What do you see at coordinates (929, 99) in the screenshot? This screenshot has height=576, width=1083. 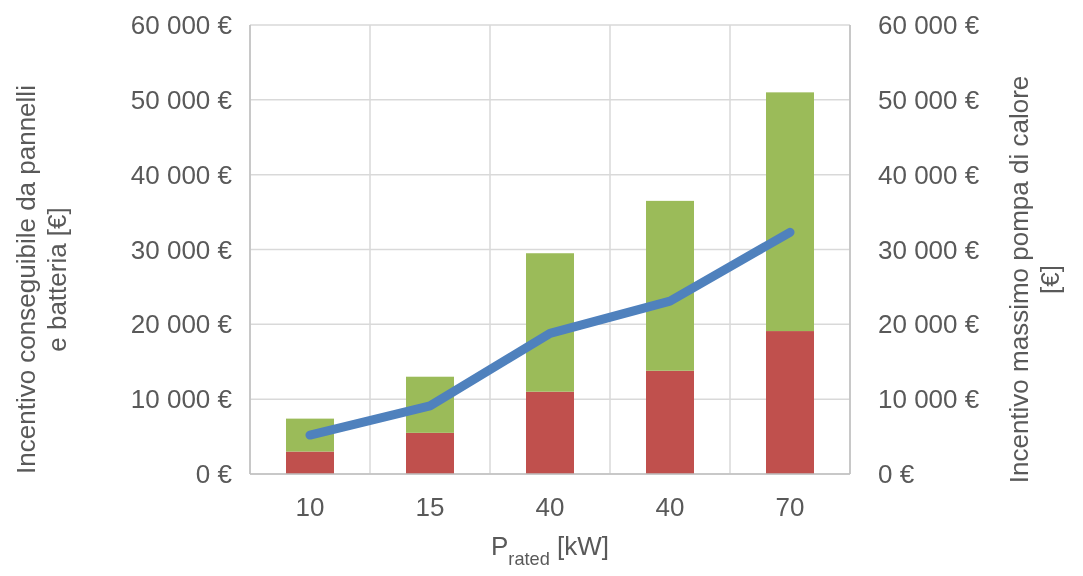 I see `y2-tick-label: 50 000 €` at bounding box center [929, 99].